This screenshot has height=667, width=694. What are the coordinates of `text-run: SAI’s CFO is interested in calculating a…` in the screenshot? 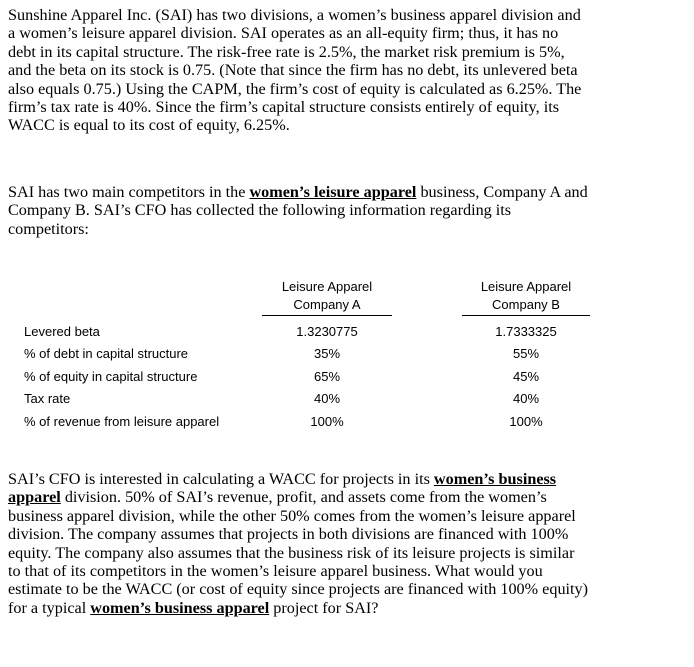 It's located at (221, 479).